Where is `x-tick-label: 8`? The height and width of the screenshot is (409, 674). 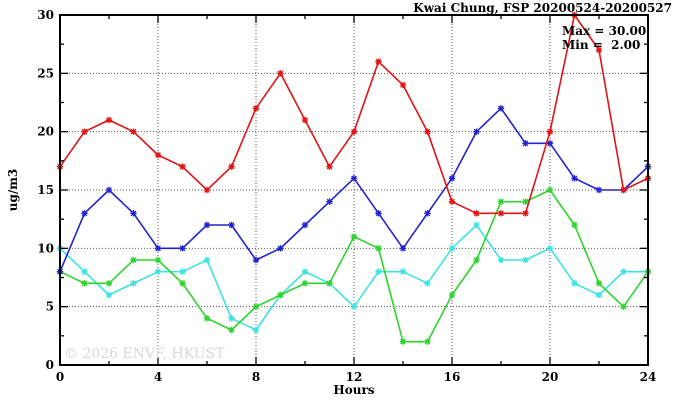 x-tick-label: 8 is located at coordinates (256, 377).